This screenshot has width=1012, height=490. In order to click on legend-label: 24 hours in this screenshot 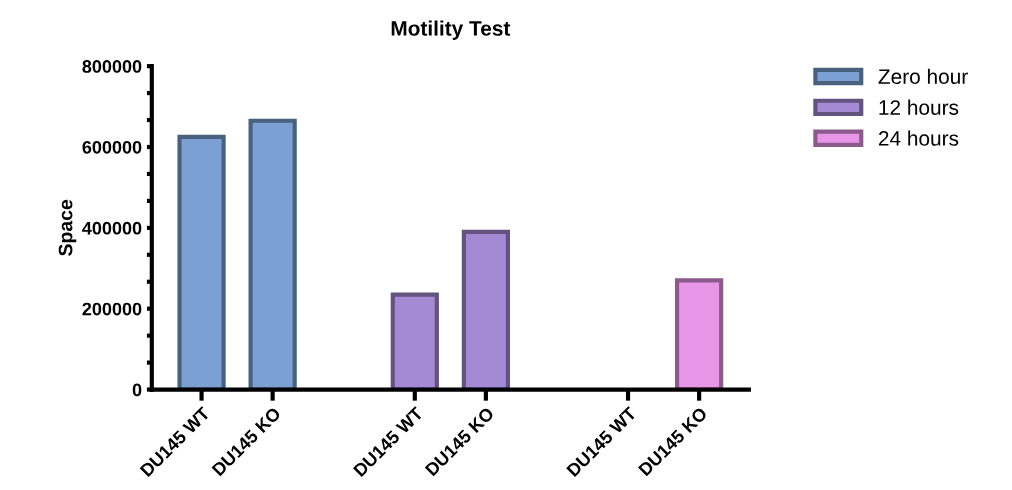, I will do `click(918, 138)`.